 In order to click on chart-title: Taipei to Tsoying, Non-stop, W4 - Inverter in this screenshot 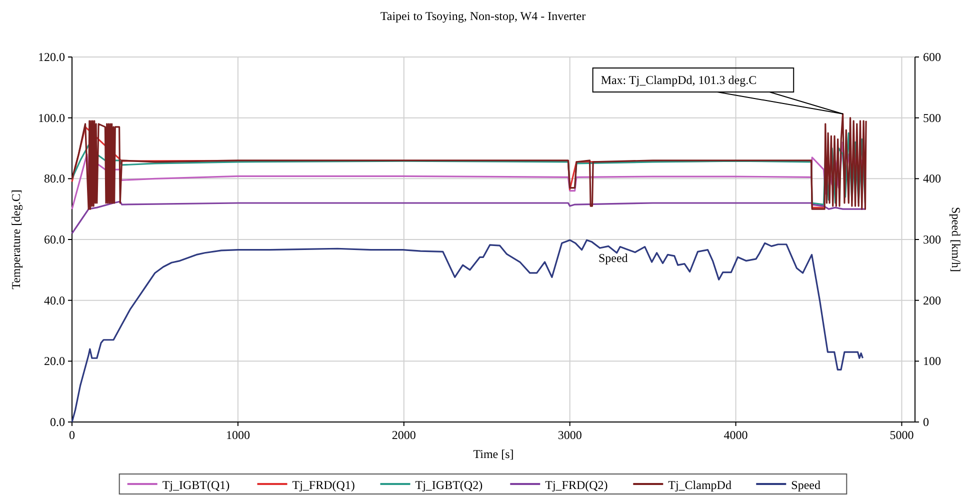, I will do `click(483, 16)`.